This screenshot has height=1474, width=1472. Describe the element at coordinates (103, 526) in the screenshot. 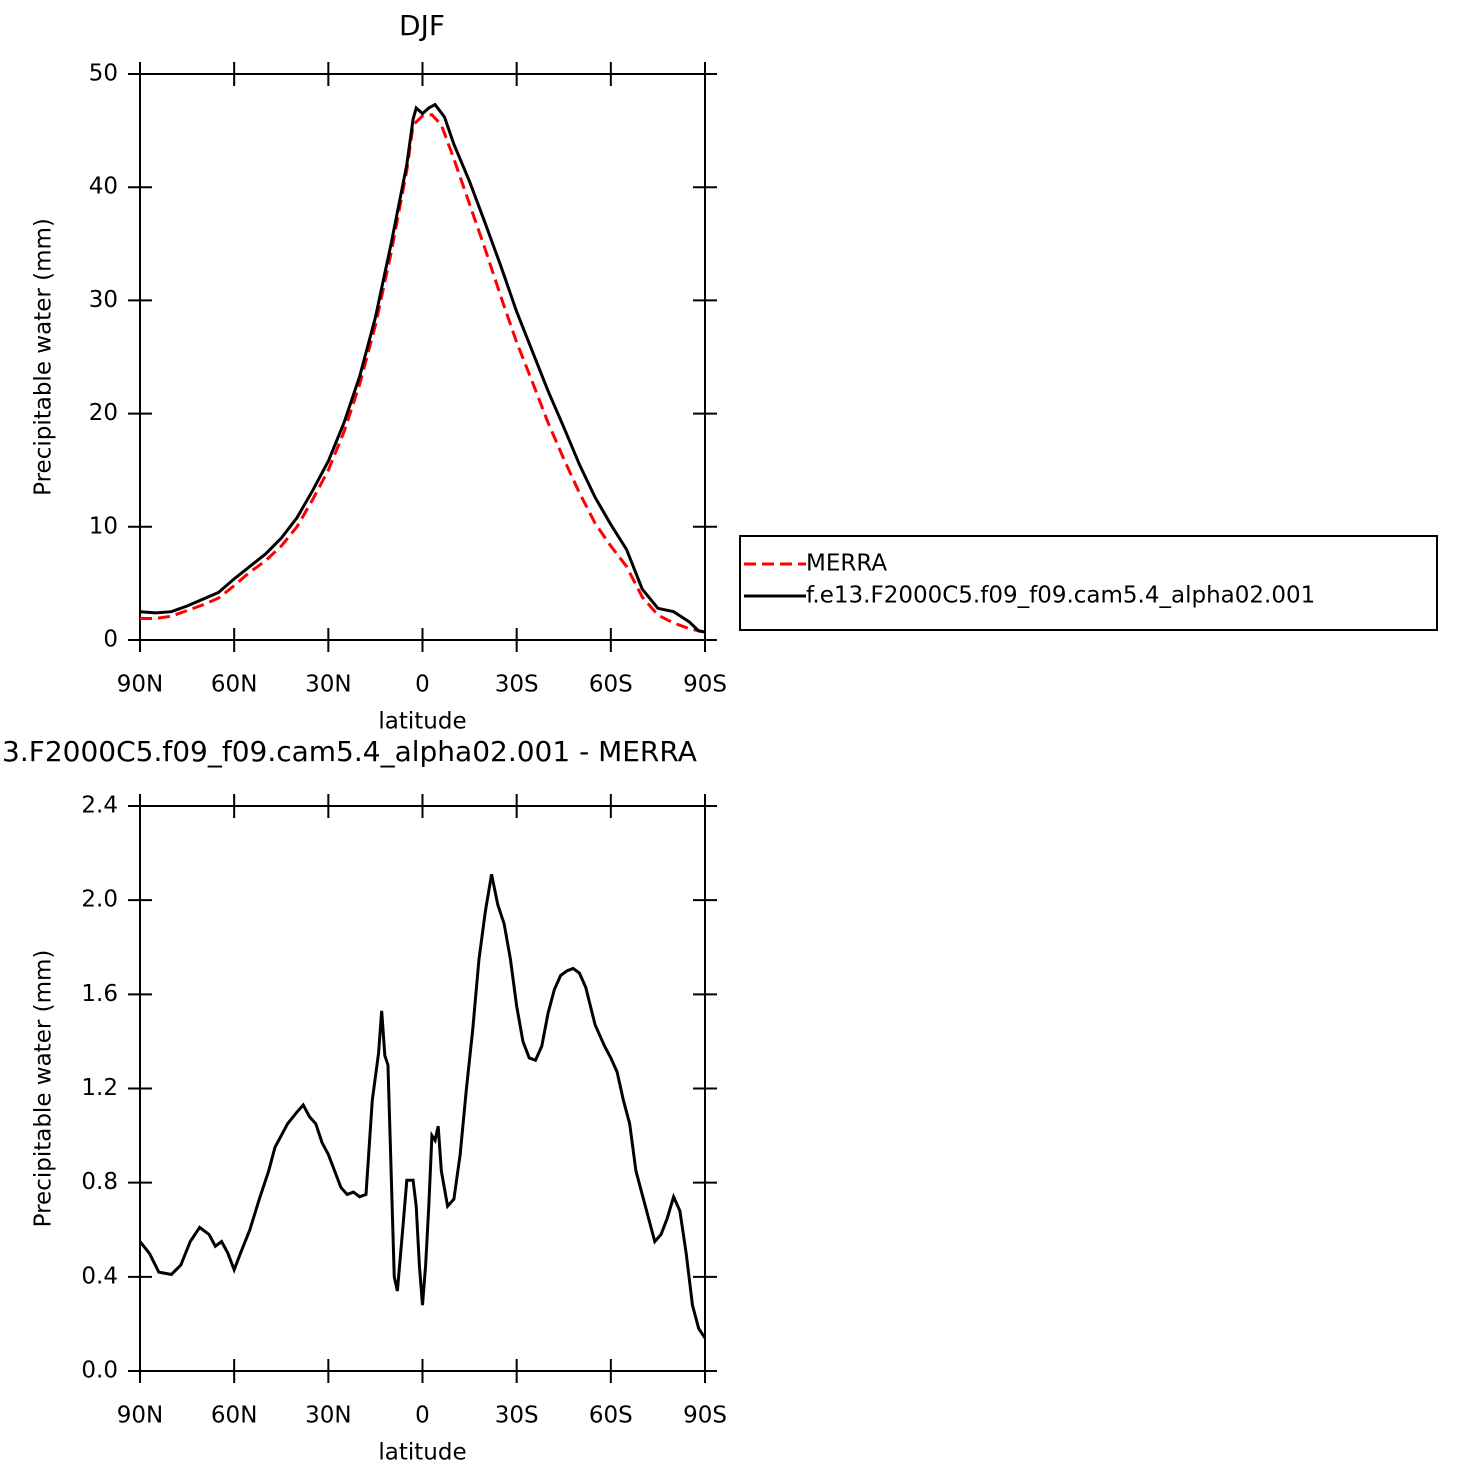

I see `y-tick-label: 10` at that location.